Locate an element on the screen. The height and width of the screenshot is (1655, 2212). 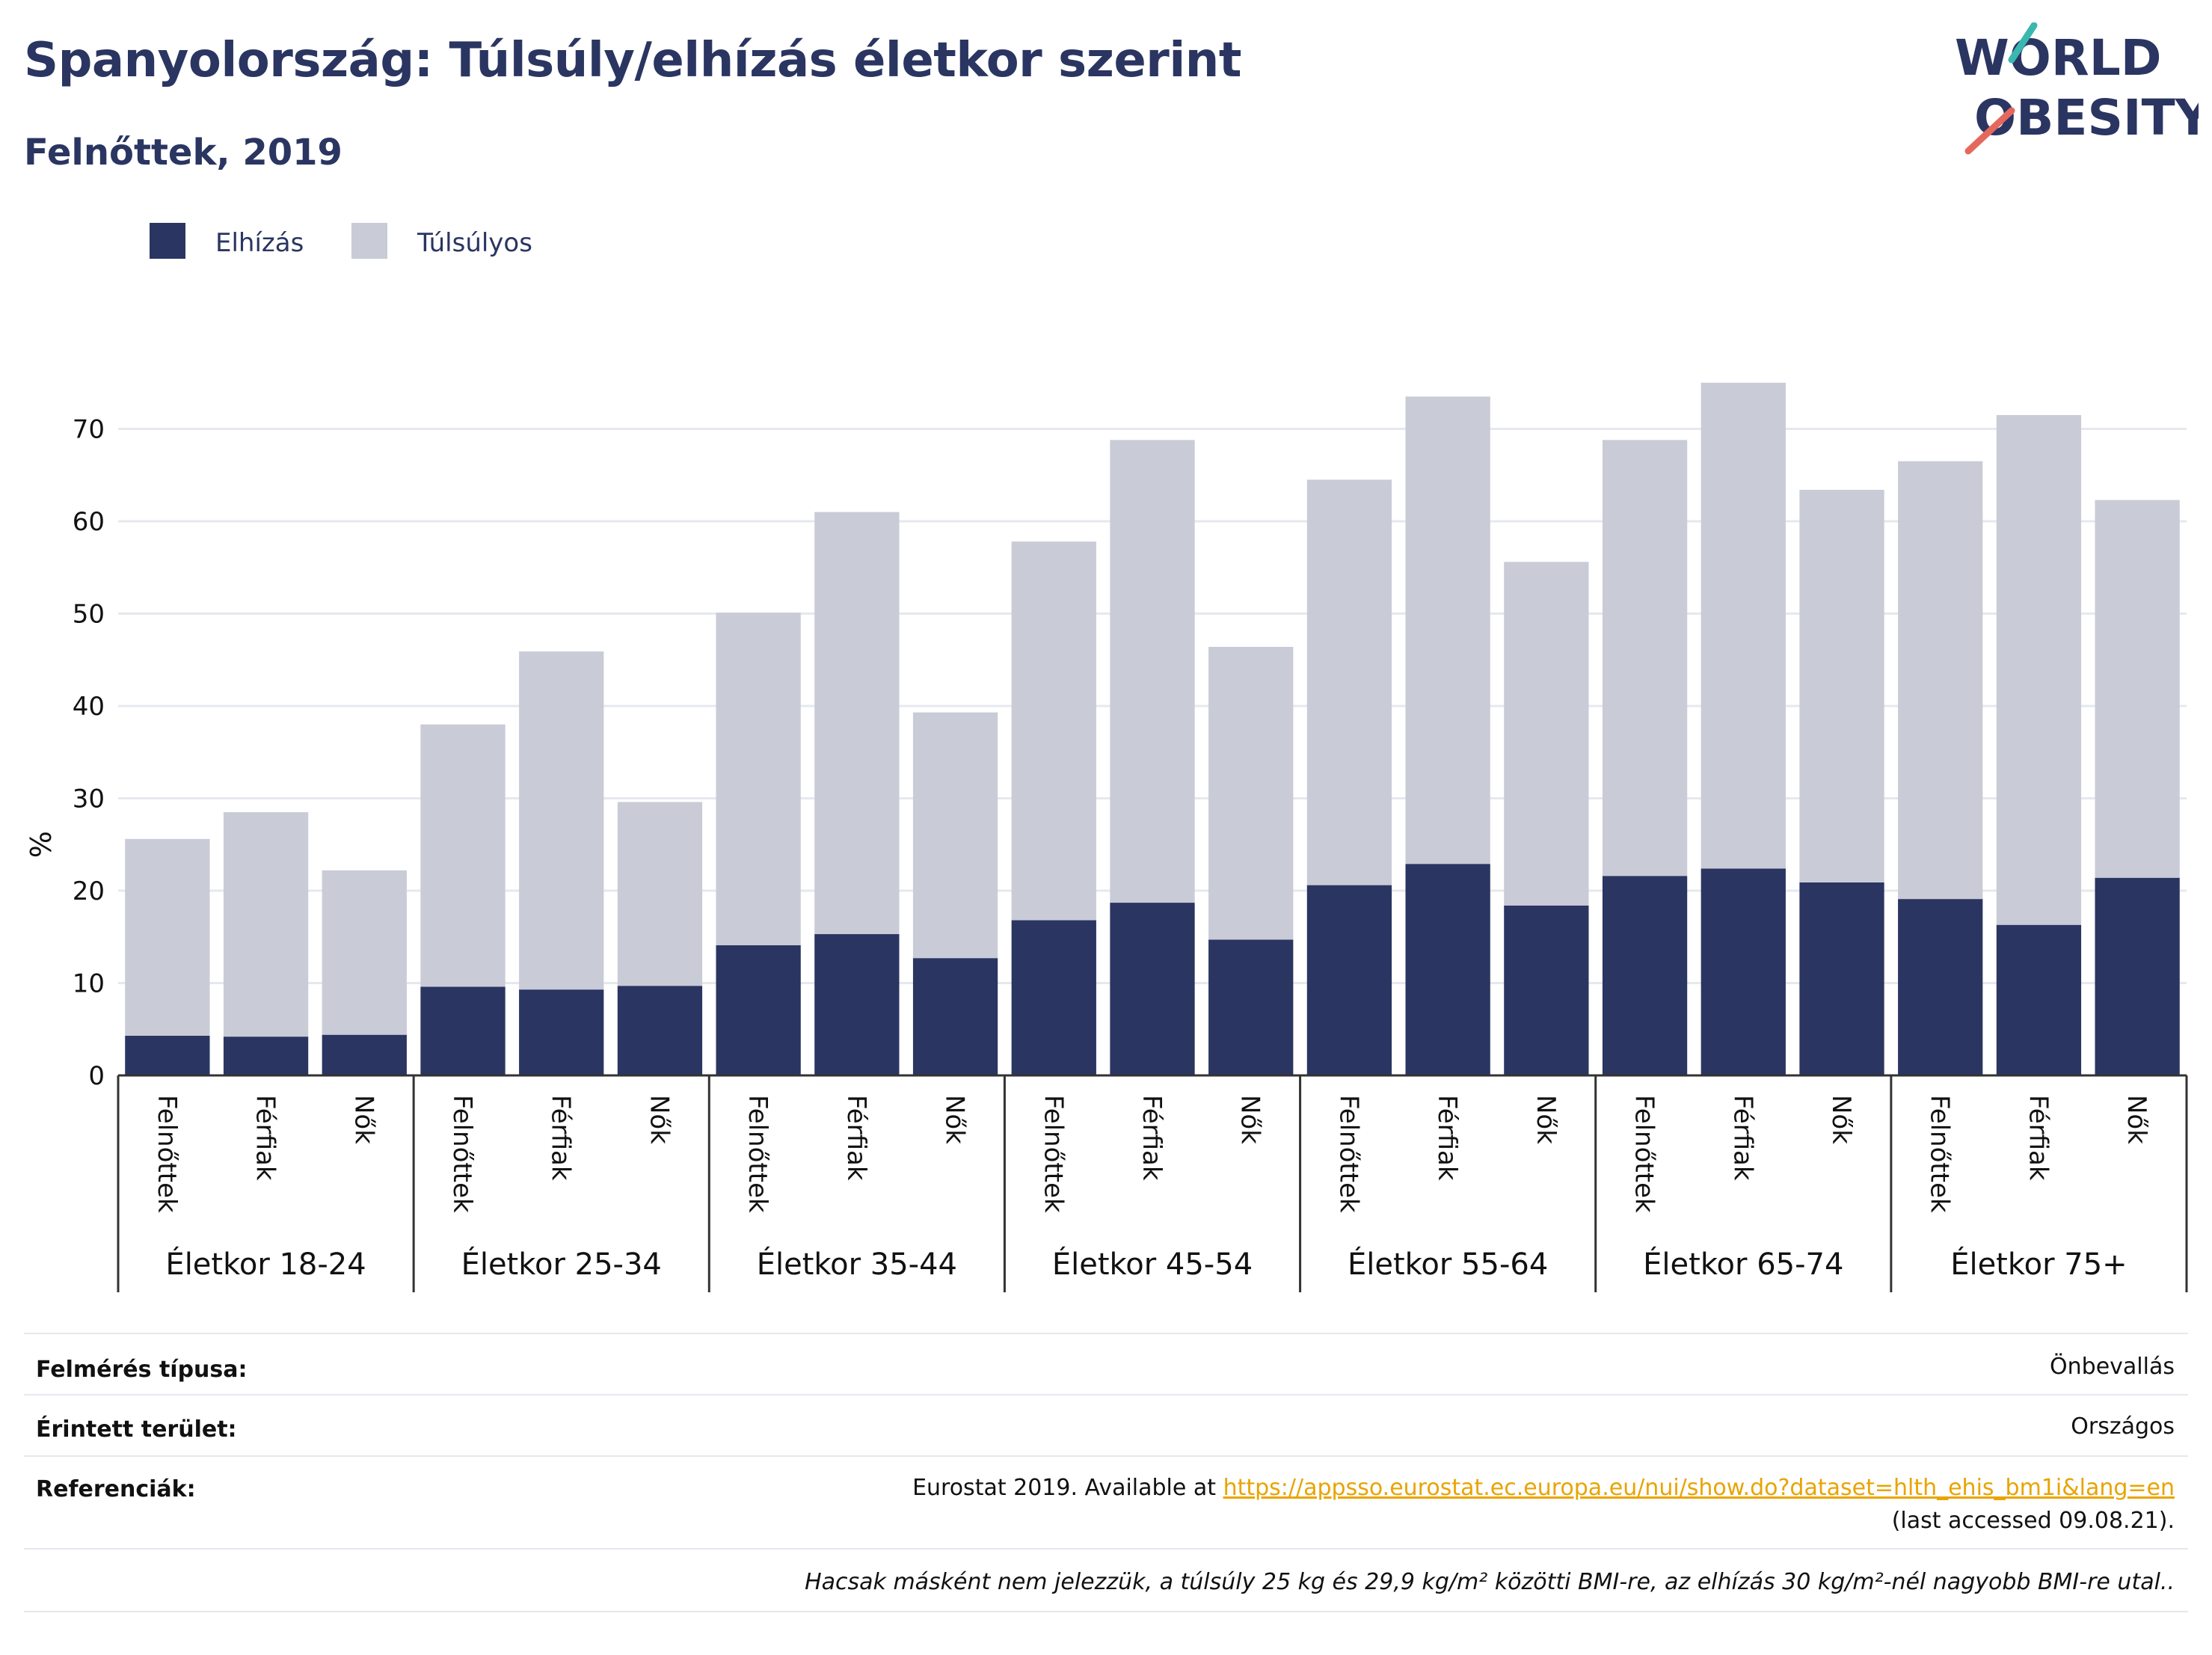
x-group-label: Életkor 55-64 is located at coordinates (1448, 1264).